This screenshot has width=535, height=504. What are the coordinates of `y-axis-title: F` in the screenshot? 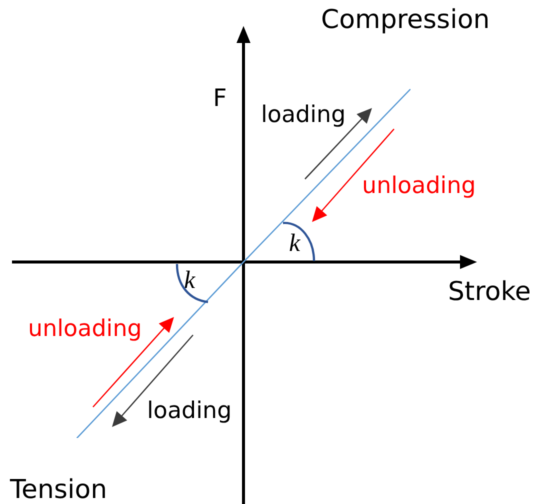 It's located at (220, 98).